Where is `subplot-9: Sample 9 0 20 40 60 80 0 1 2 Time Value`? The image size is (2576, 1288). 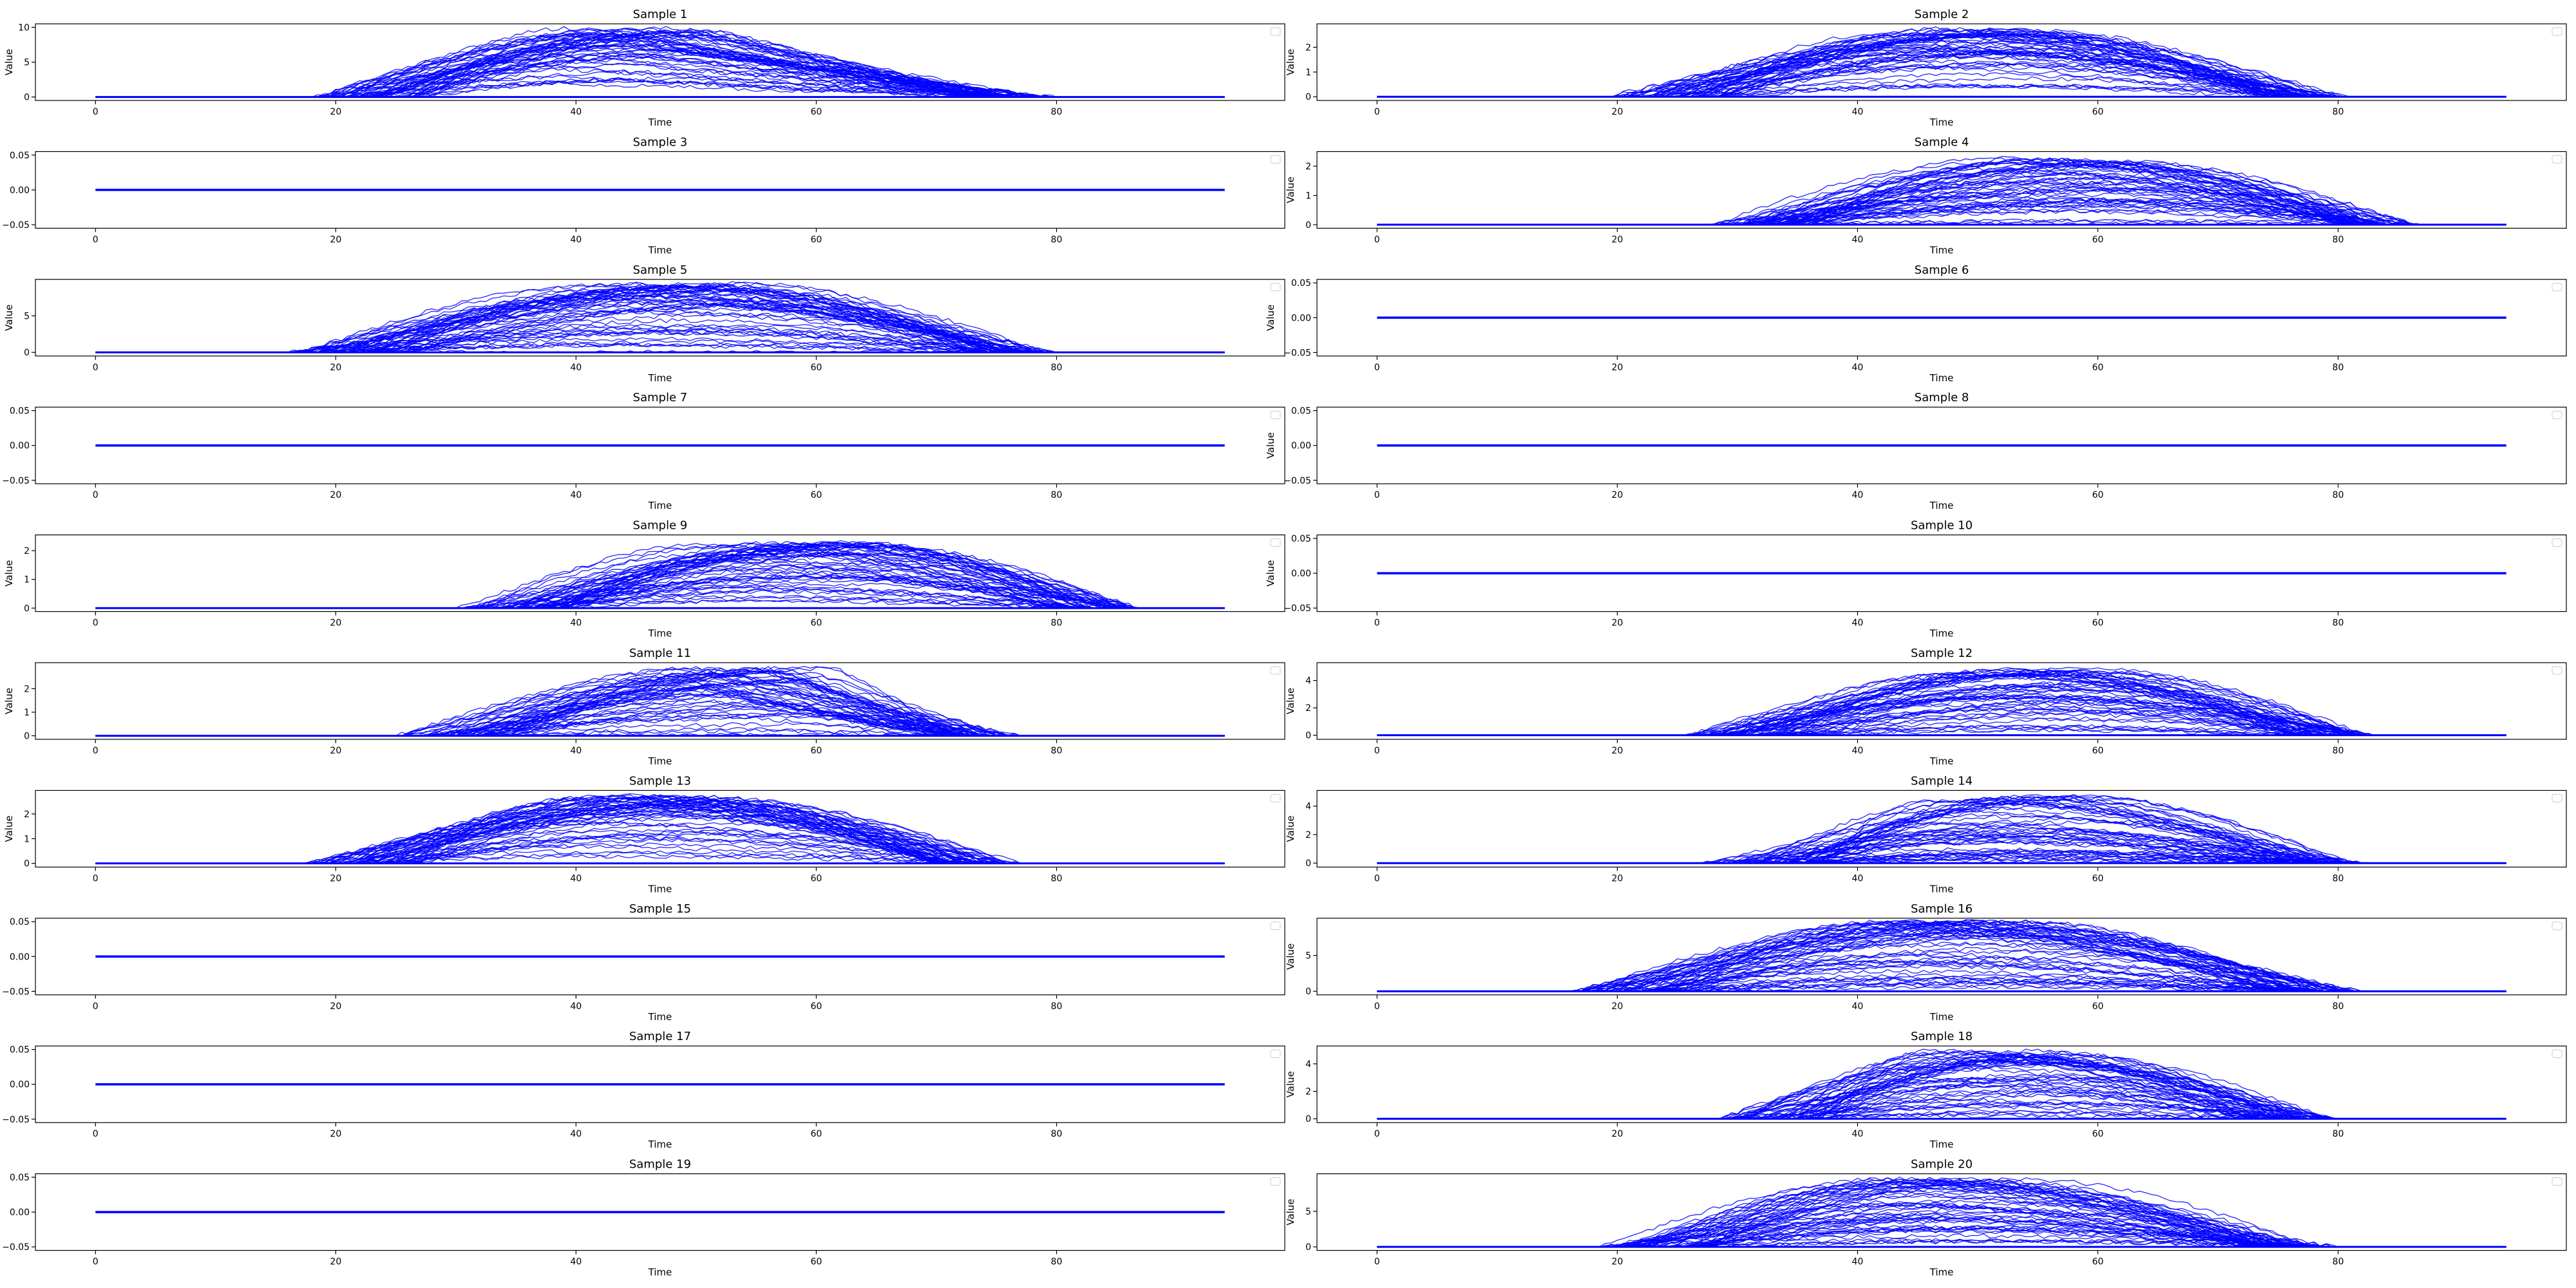 subplot-9: Sample 9 0 20 40 60 80 0 1 2 Time Value is located at coordinates (644, 579).